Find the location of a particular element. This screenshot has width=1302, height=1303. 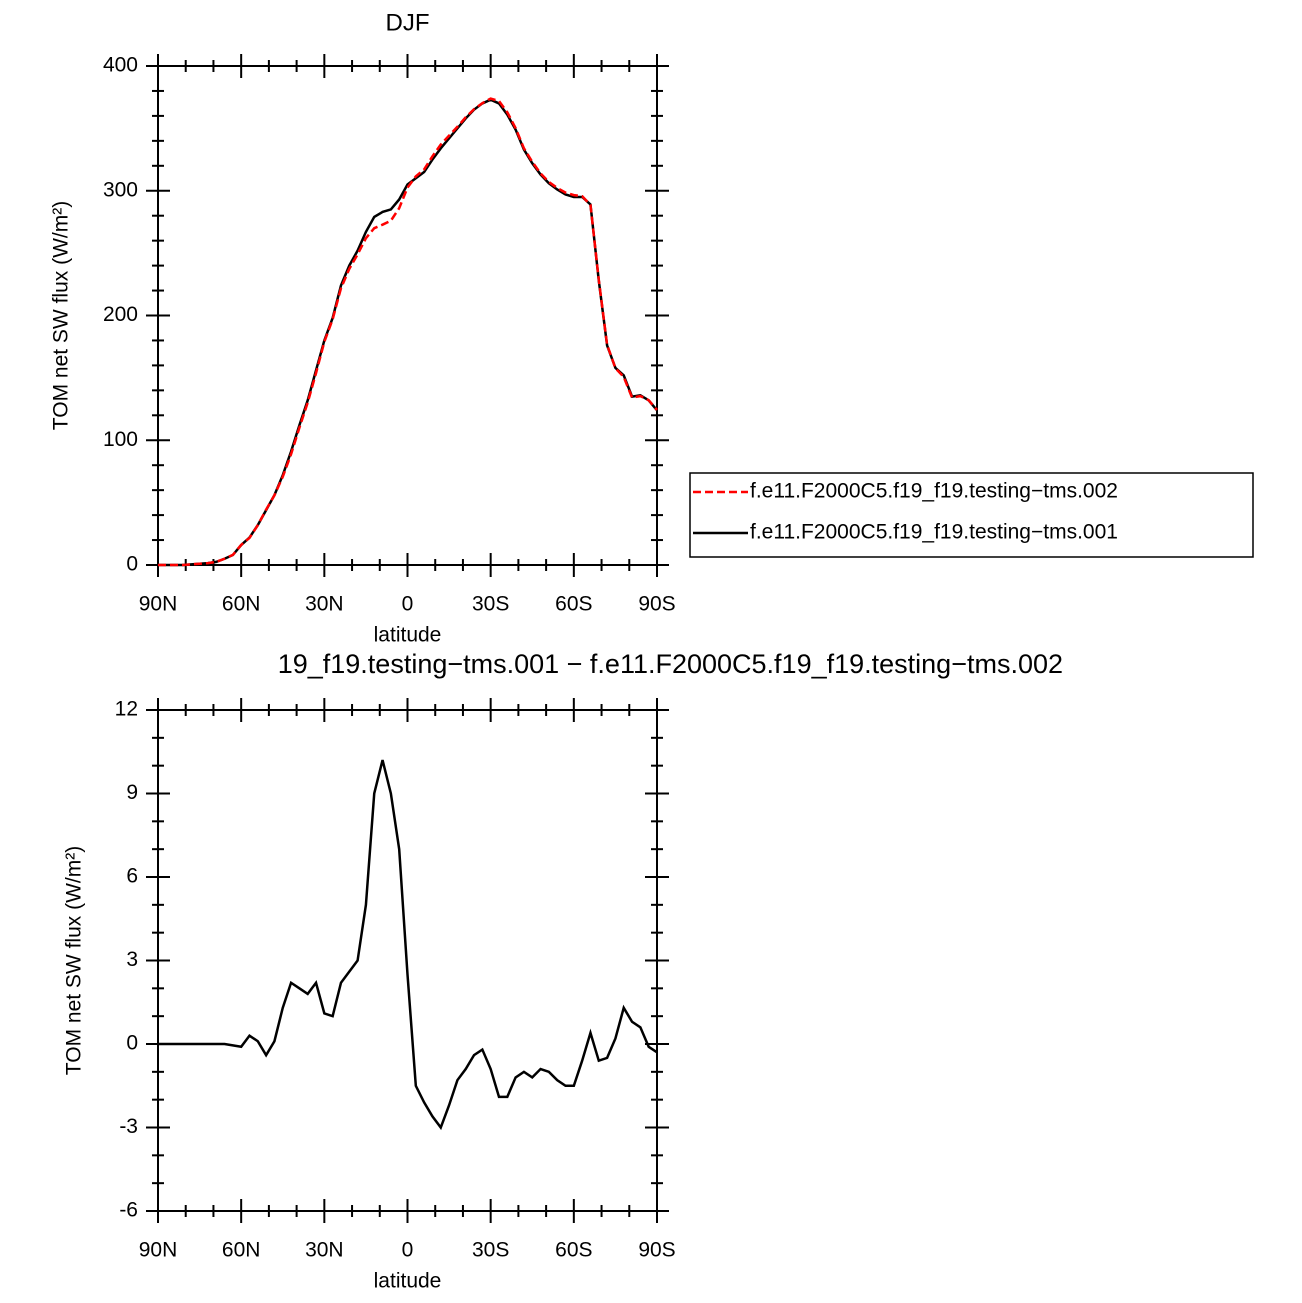

y-tick-label: 300 is located at coordinates (120, 189).